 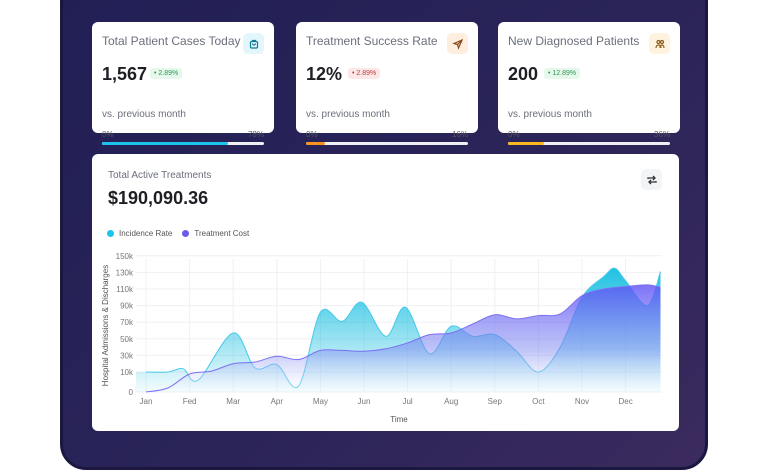 What do you see at coordinates (171, 41) in the screenshot?
I see `kpi-title: Total Patient Cases Today` at bounding box center [171, 41].